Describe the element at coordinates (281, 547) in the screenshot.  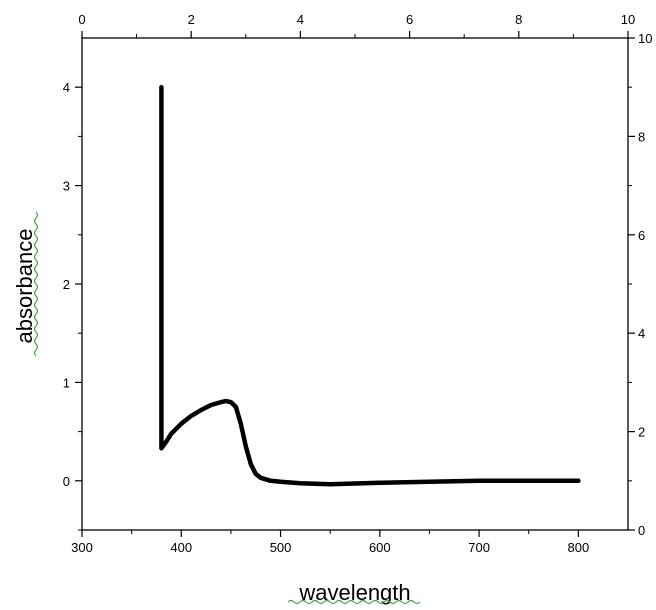
I see `x-tick-label: 500` at that location.